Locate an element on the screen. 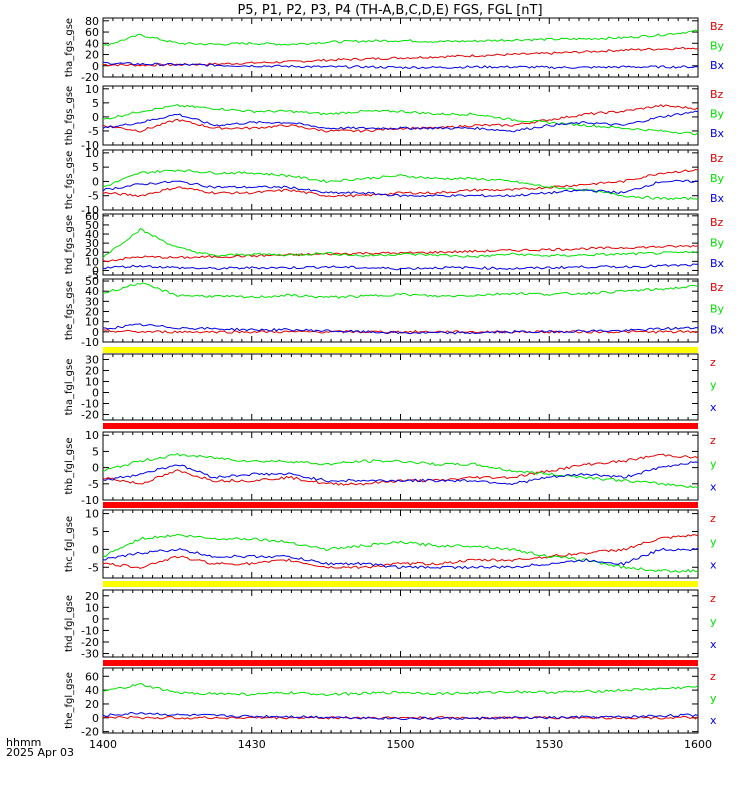  y-axis-label: thb_fgl_gse is located at coordinates (69, 466).